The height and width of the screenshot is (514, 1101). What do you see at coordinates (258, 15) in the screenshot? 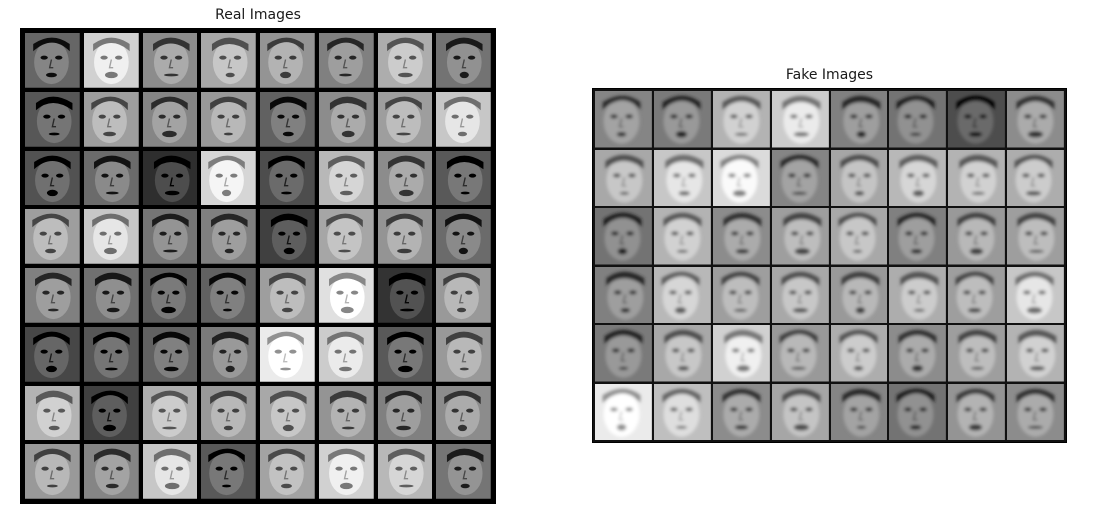
I see `real-images-title: Real Images` at bounding box center [258, 15].